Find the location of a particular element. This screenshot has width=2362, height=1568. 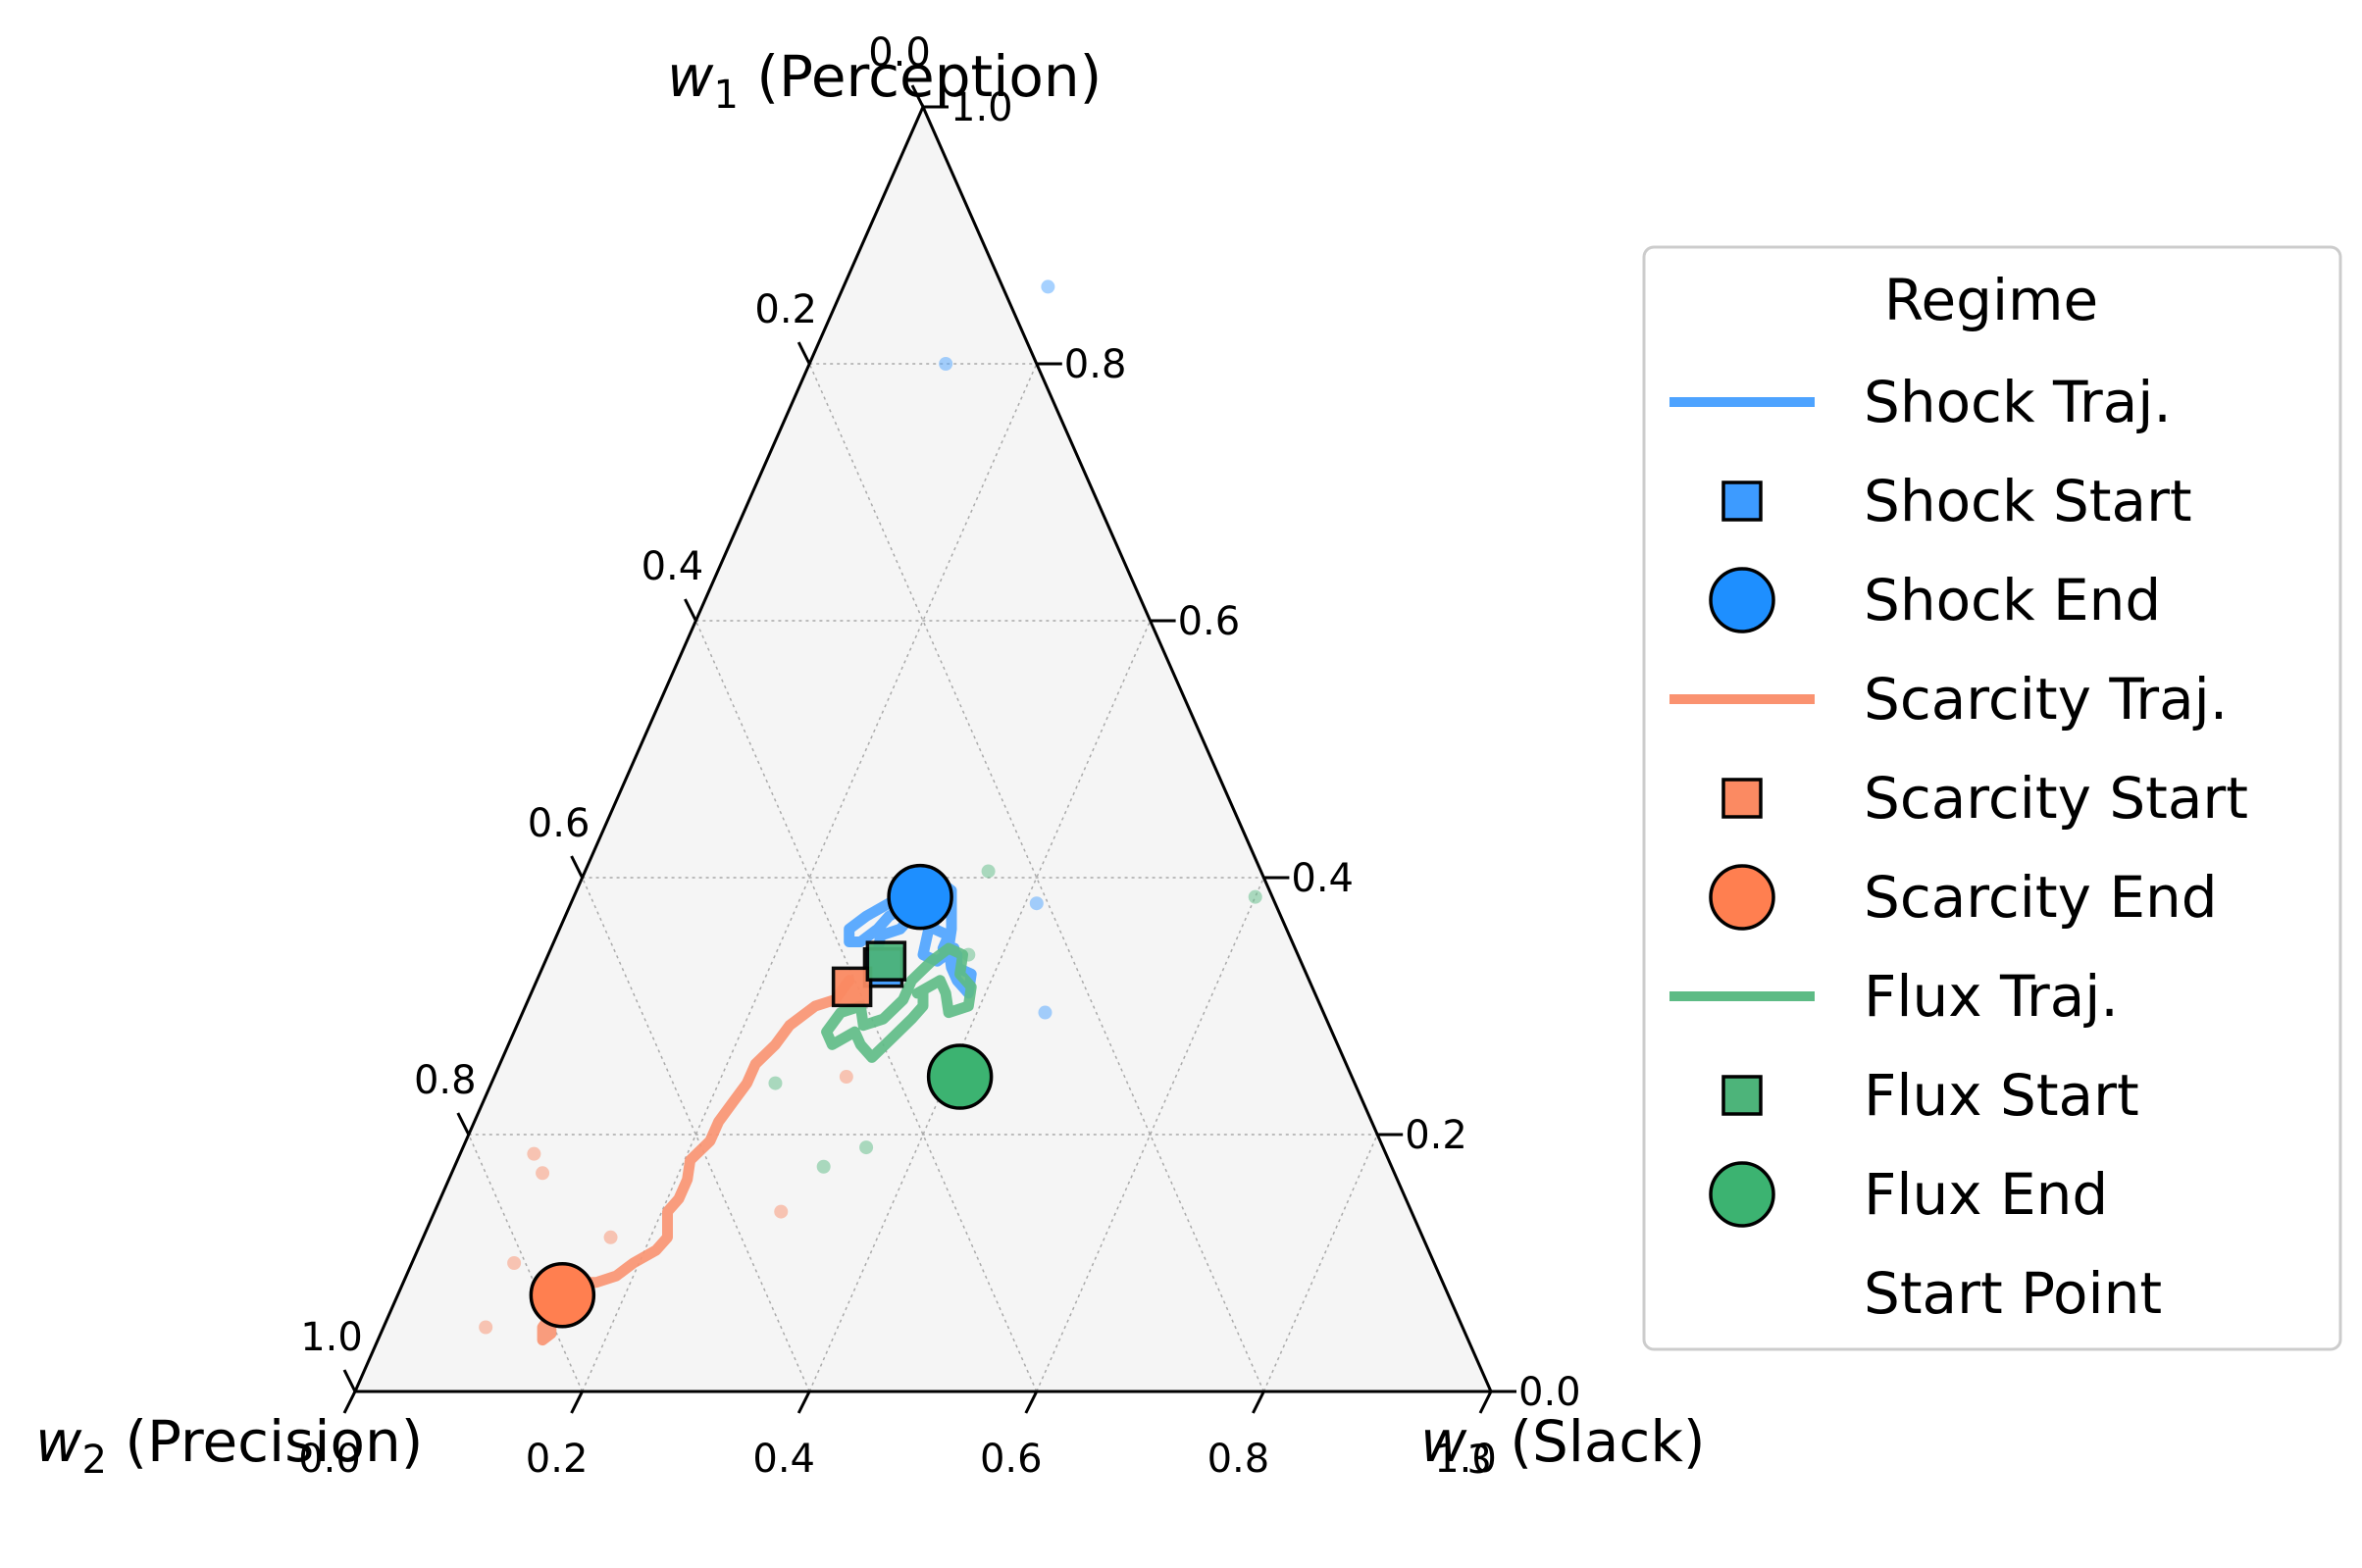

legend-label-start-point: Start Point is located at coordinates (2013, 1293).